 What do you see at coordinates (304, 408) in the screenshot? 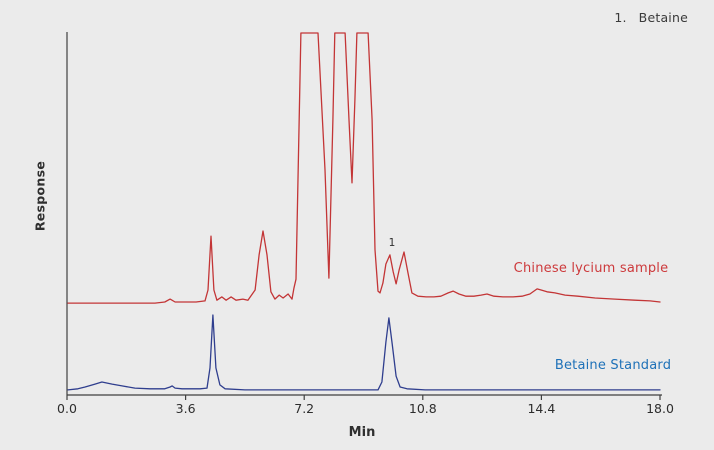
I see `x-tick-label: 7.2` at bounding box center [304, 408].